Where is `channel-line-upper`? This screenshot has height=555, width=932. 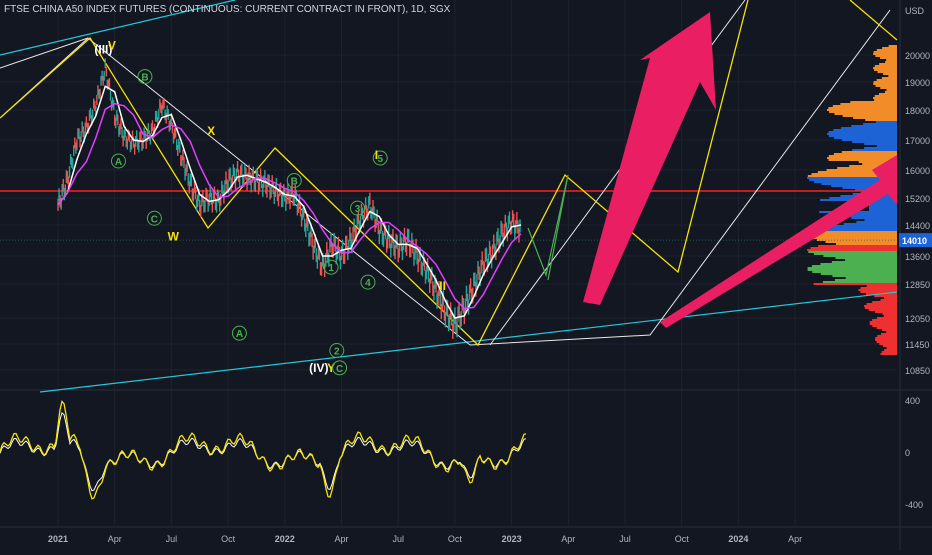 channel-line-upper is located at coordinates (118, 28).